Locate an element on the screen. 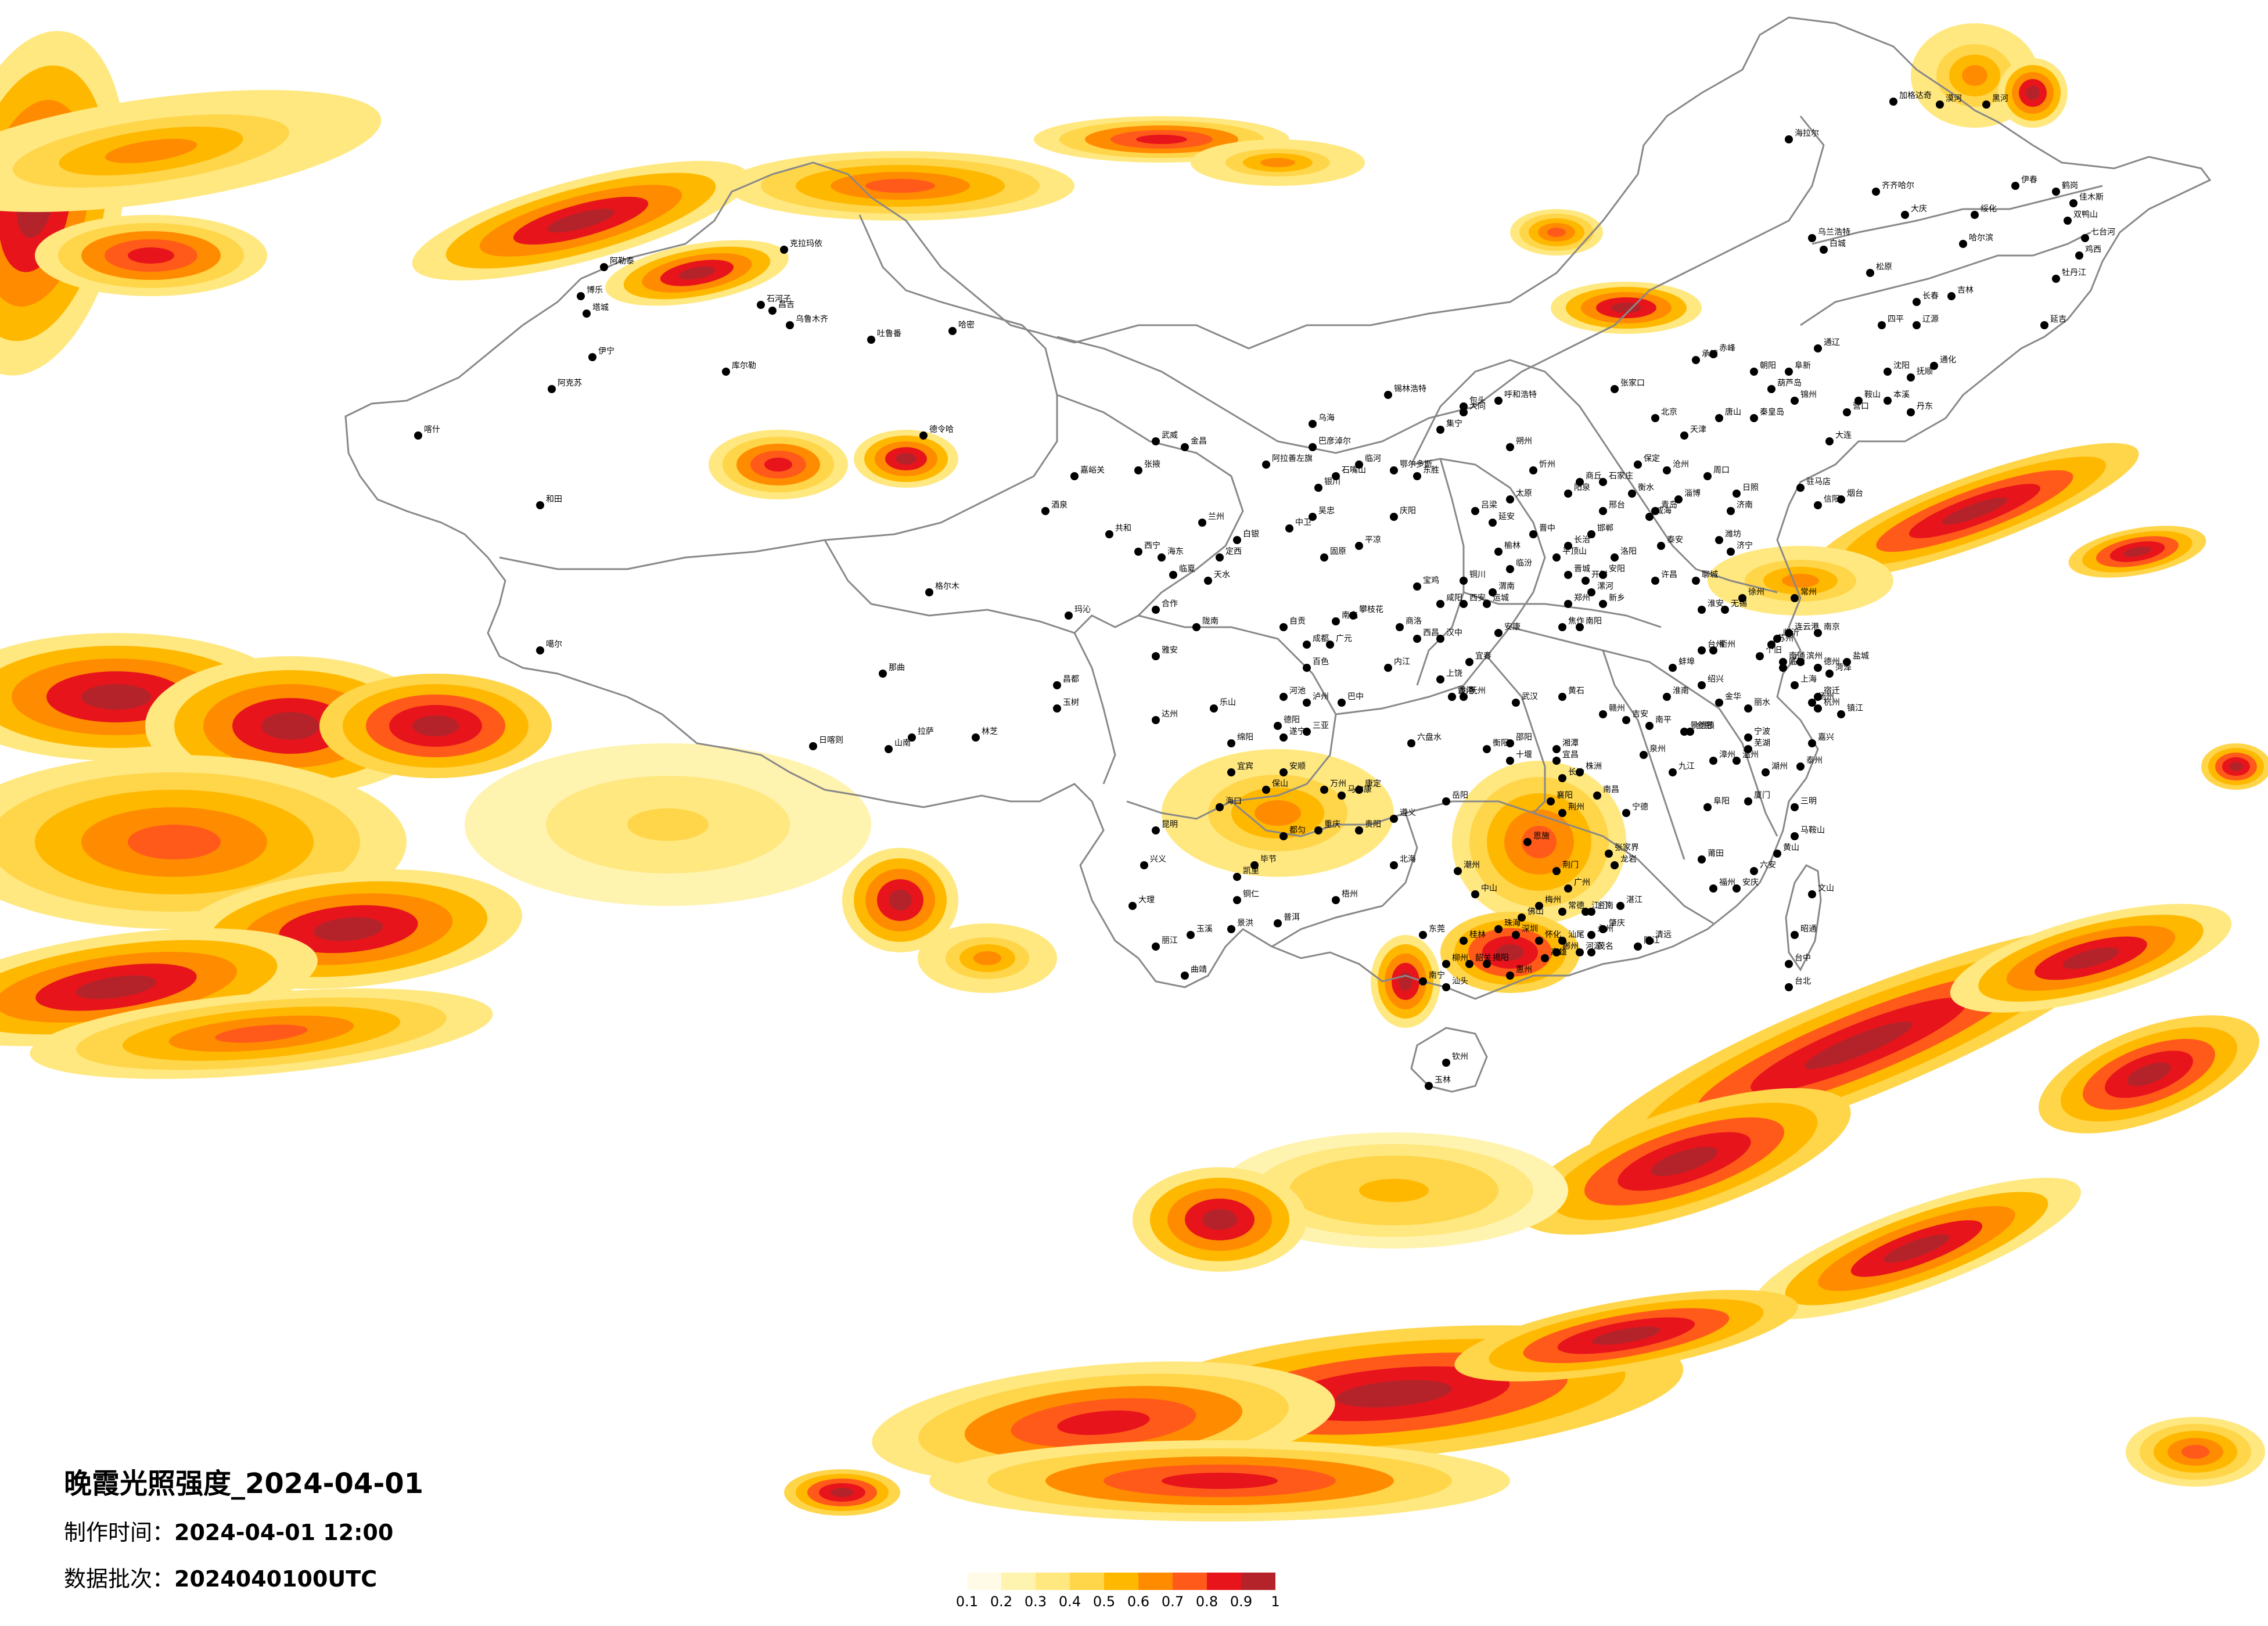  city-label: 十堰 is located at coordinates (1524, 755).